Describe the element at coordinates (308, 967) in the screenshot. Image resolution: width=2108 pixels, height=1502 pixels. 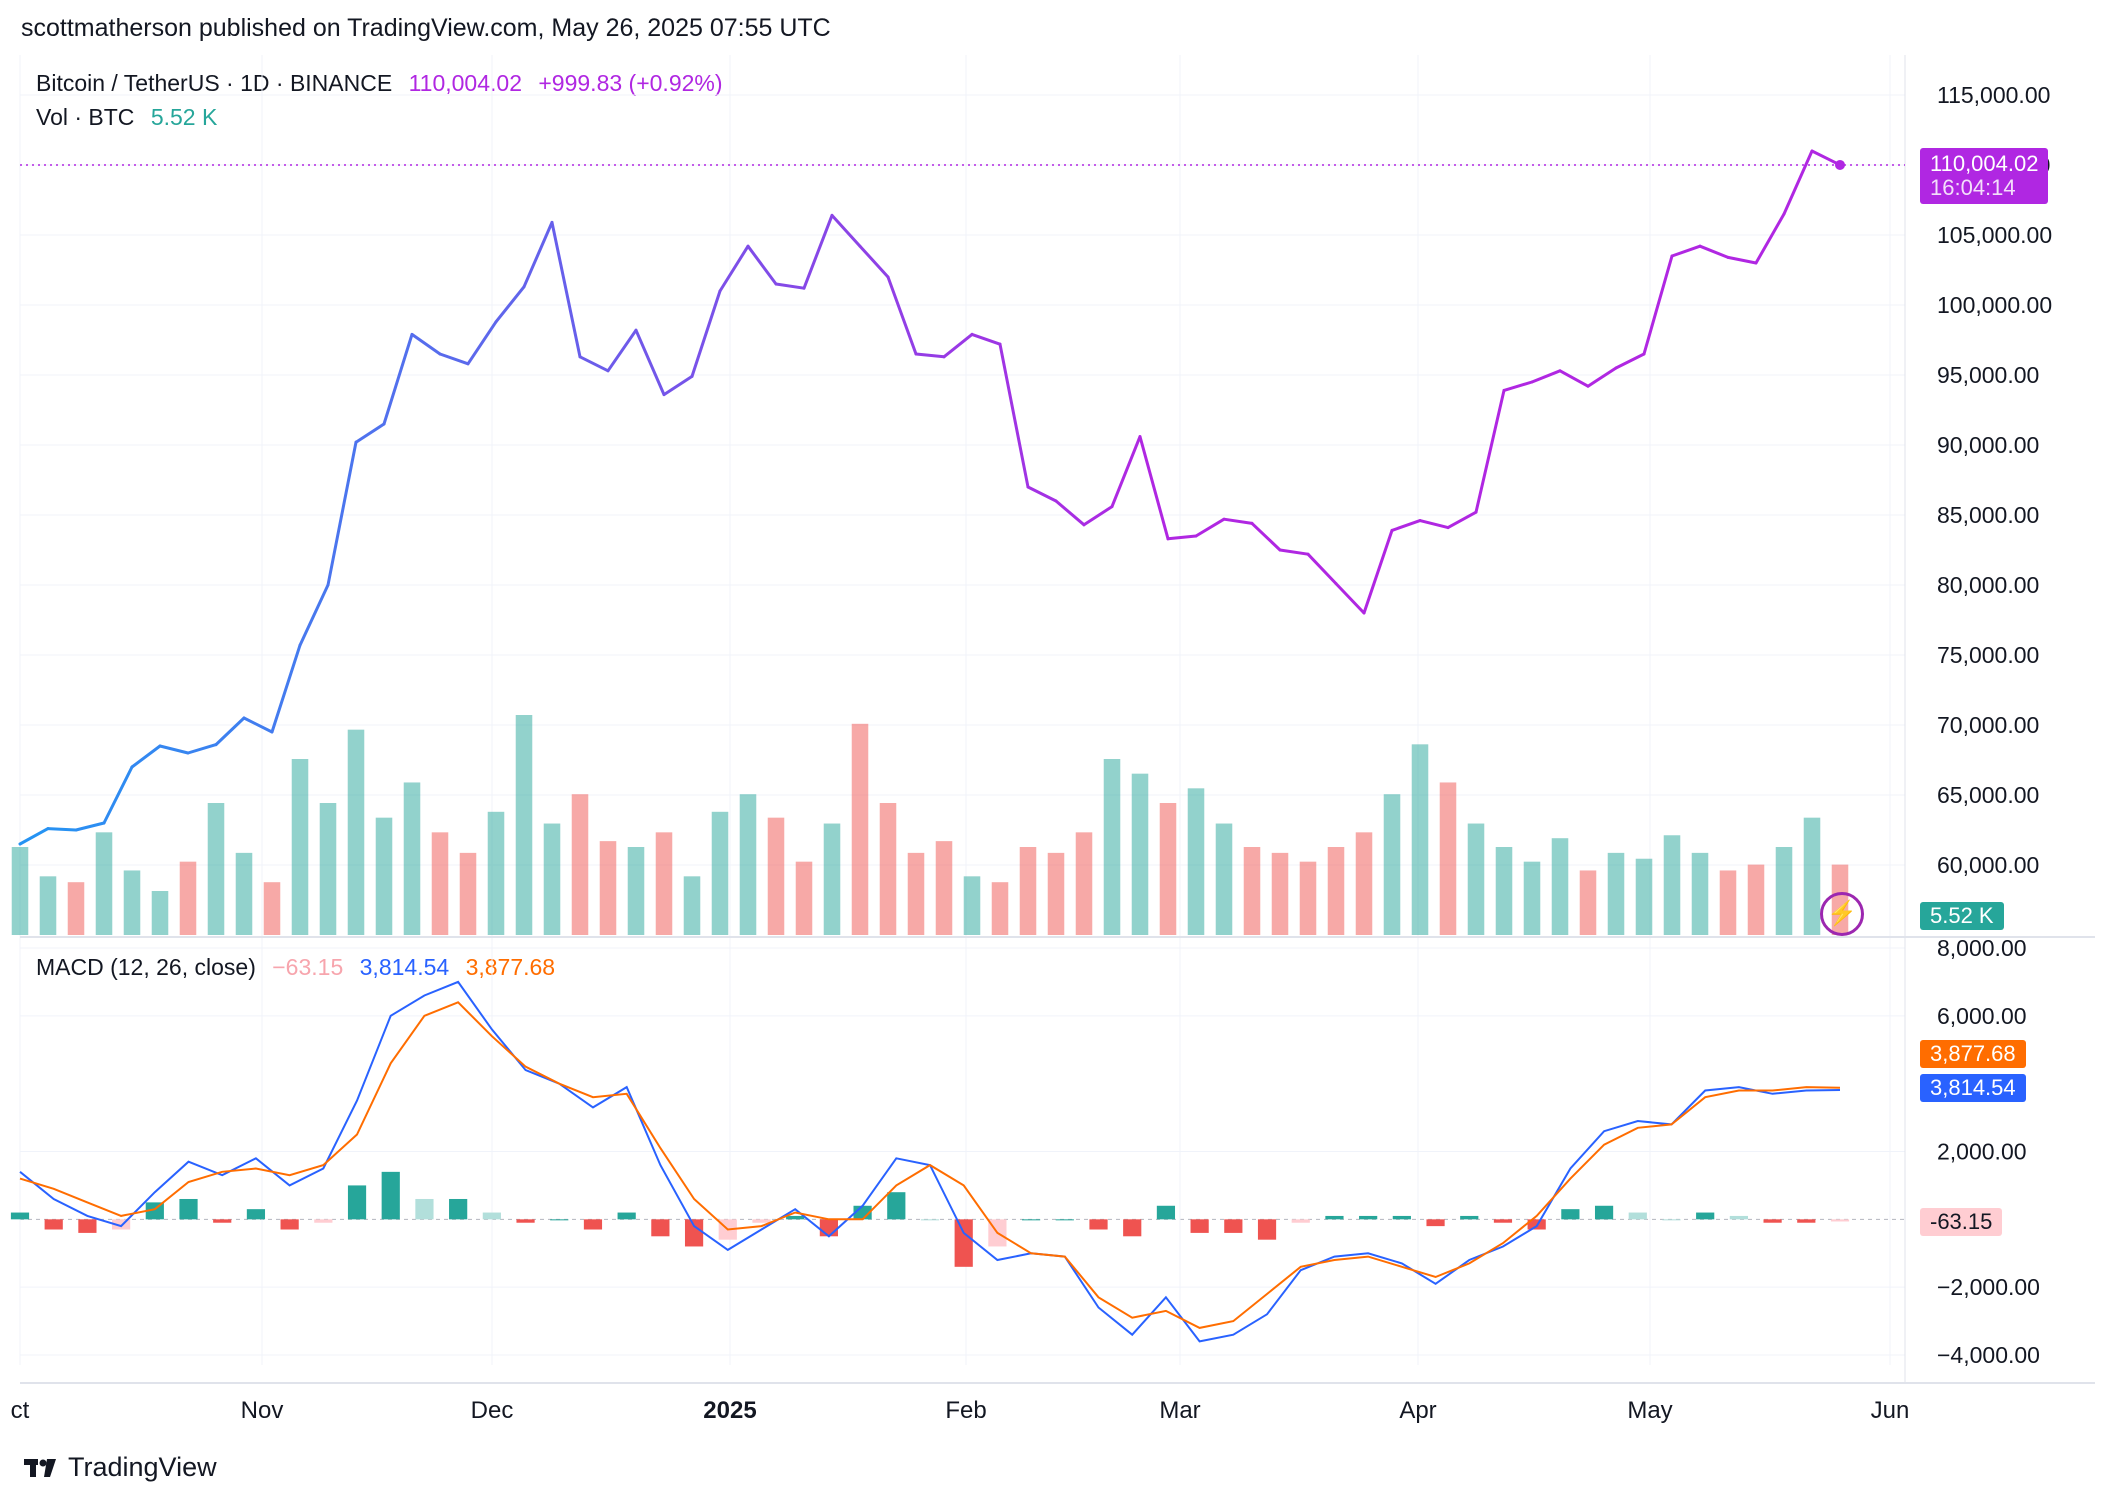
I see `macd-hist-value: −63.15` at that location.